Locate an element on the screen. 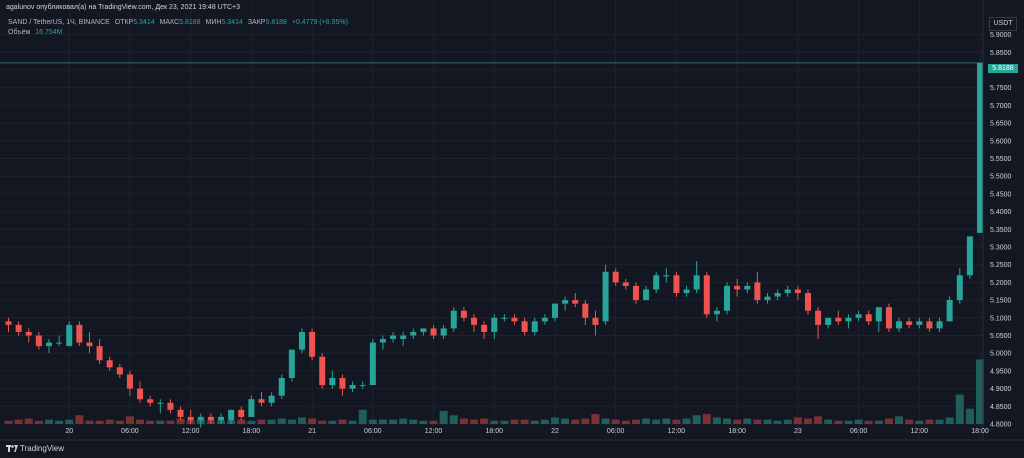 This screenshot has width=1024, height=458. tradingview-brand: TradingView is located at coordinates (42, 448).